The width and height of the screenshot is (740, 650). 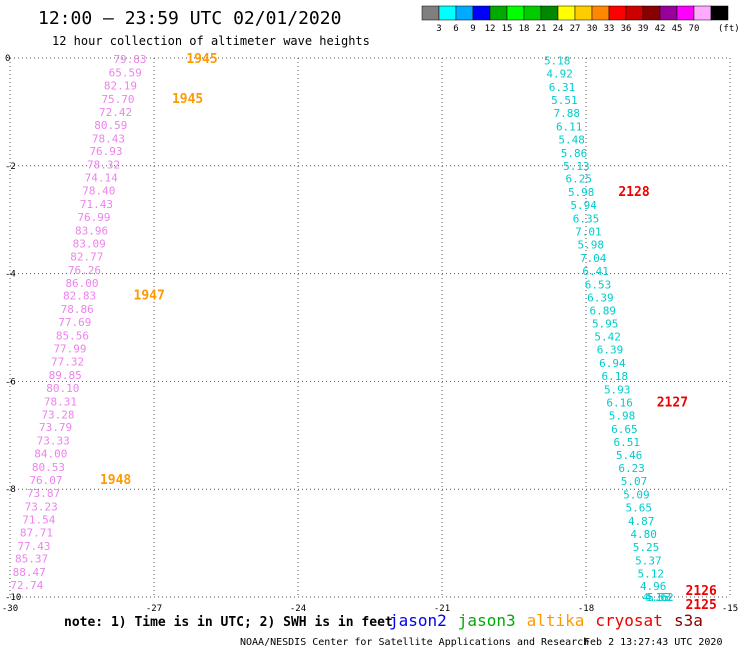 What do you see at coordinates (641, 521) in the screenshot?
I see `data-point-label: 4.87` at bounding box center [641, 521].